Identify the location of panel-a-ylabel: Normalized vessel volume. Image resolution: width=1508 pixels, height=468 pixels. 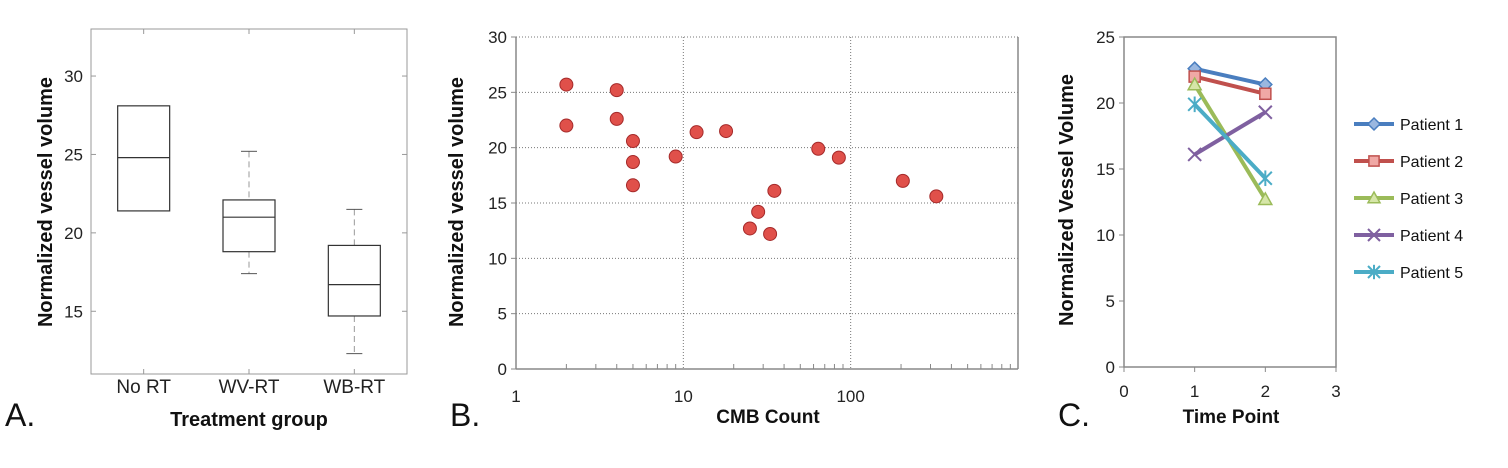
(46, 202).